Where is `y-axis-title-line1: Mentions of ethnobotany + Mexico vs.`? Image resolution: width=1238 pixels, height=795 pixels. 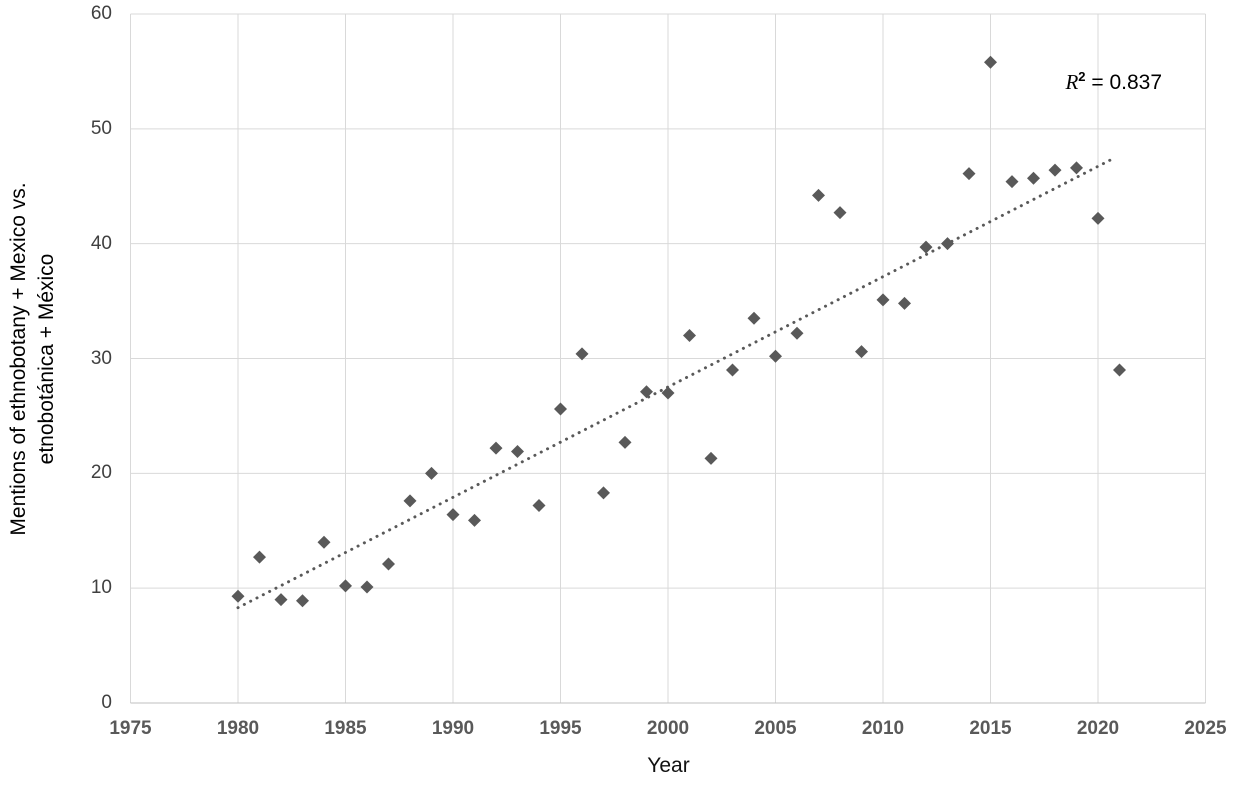 y-axis-title-line1: Mentions of ethnobotany + Mexico vs. is located at coordinates (18, 359).